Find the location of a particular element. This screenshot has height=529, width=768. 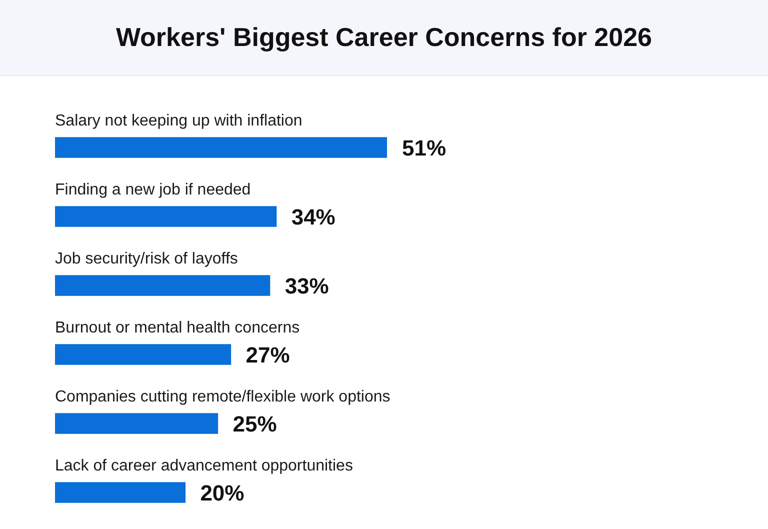

y-tick-label: Lack of career advancement opportunities is located at coordinates (204, 466).